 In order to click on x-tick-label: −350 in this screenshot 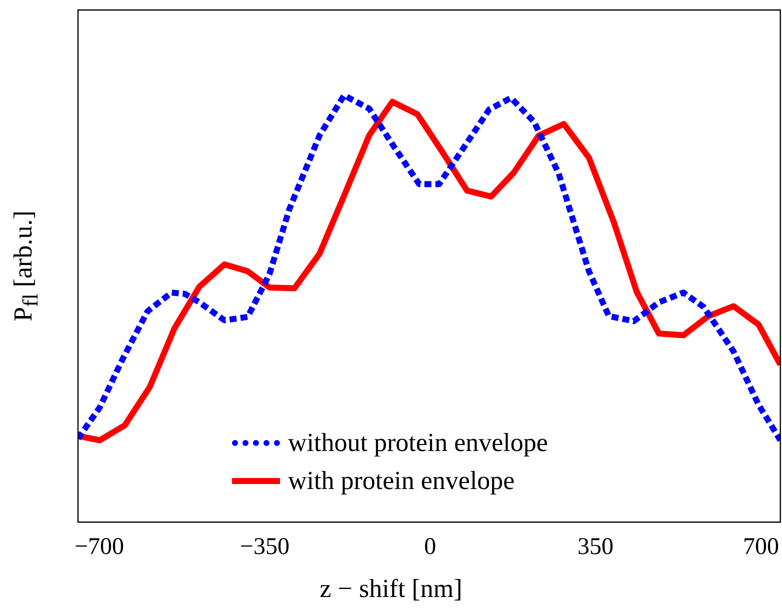, I will do `click(265, 547)`.